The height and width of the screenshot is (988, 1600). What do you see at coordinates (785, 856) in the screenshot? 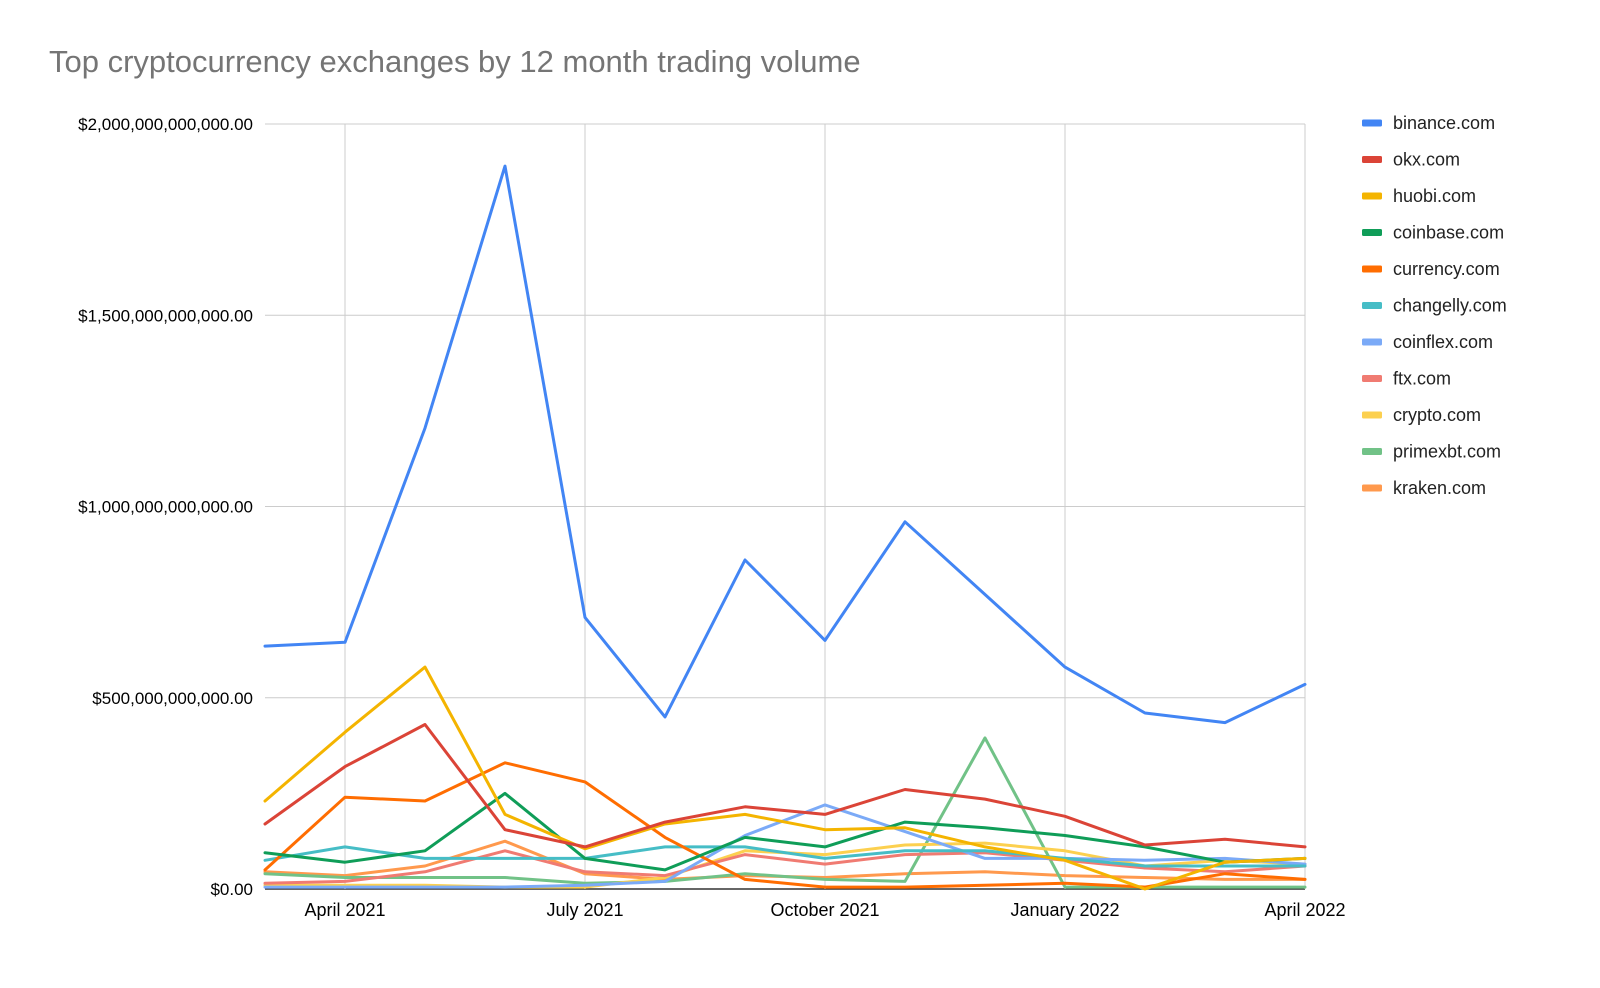
I see `series-line-changelly-com` at bounding box center [785, 856].